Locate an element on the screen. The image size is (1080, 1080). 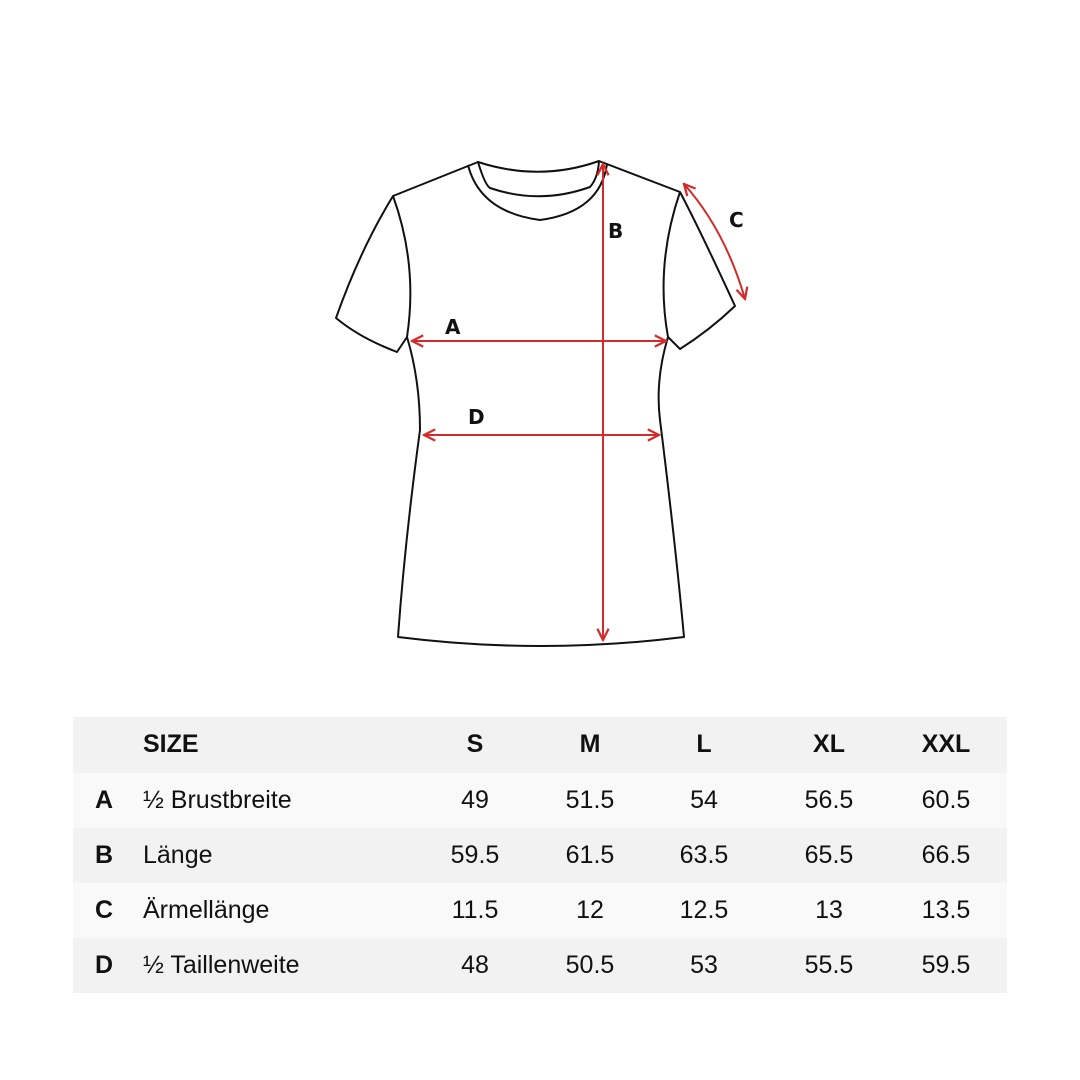
table-row: A ½ Brustbreite 49 51.5 54 56.5 60.5 is located at coordinates (540, 800).